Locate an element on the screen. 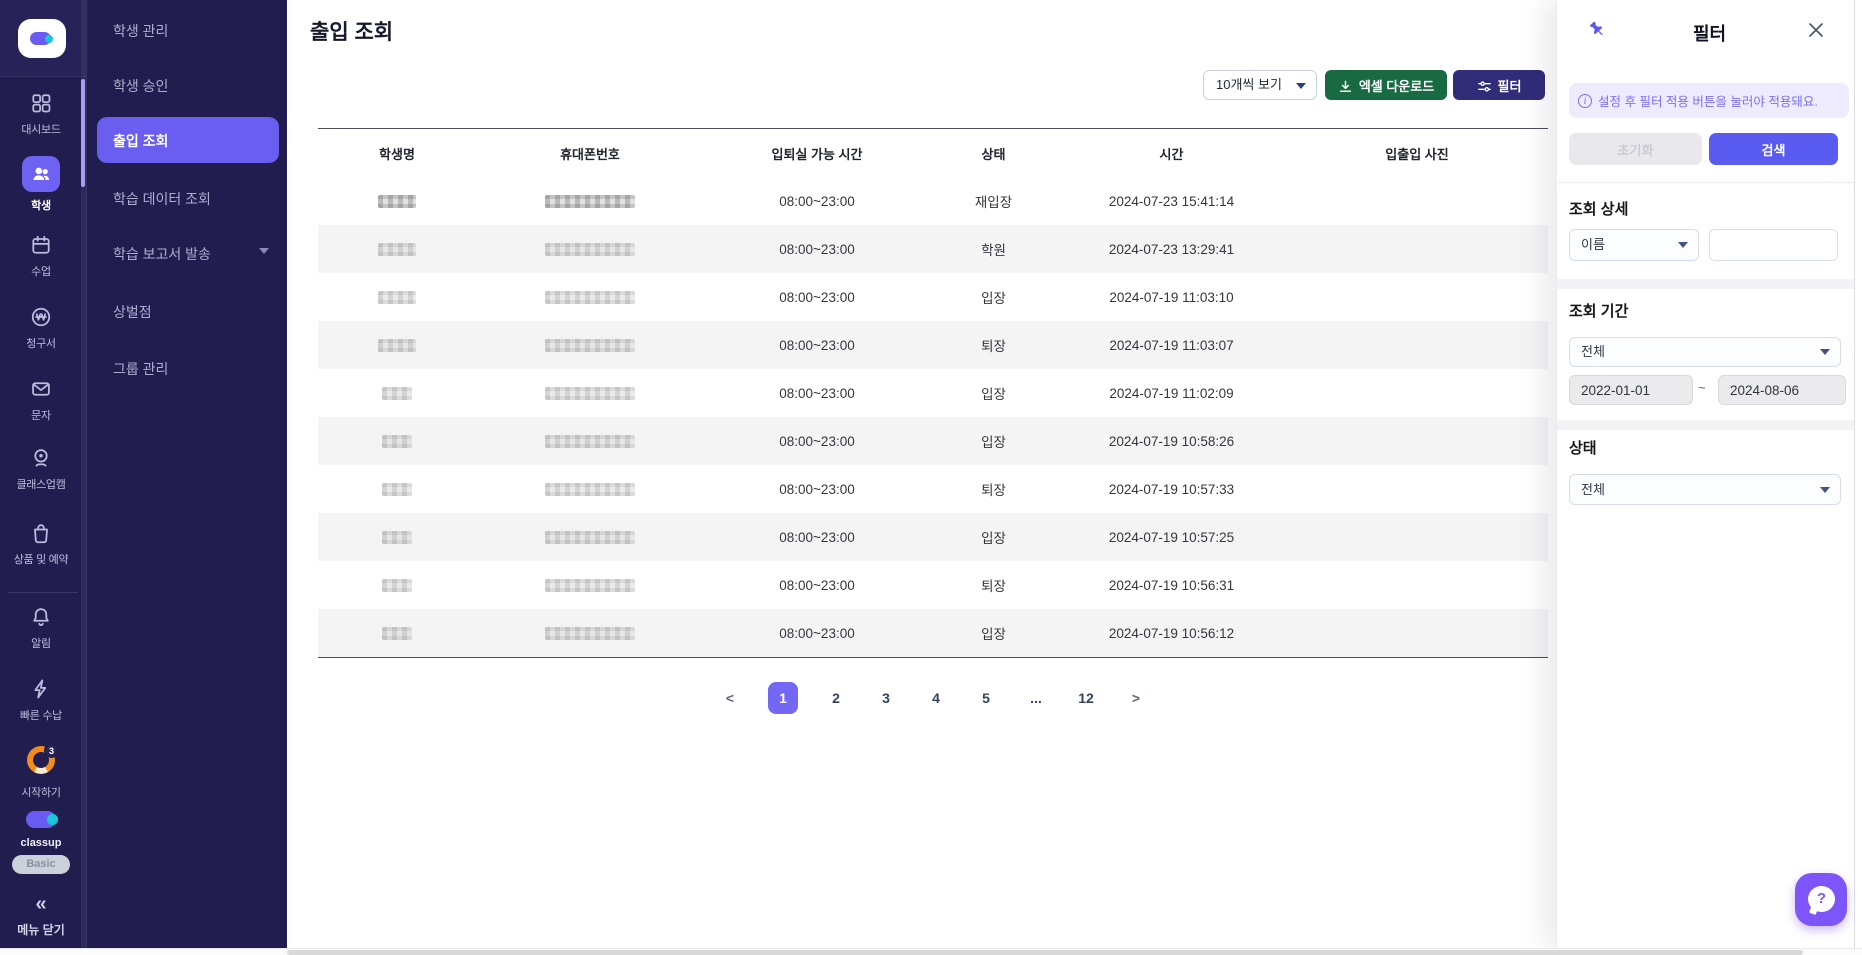 The height and width of the screenshot is (955, 1862). sliders-icon is located at coordinates (1484, 86).